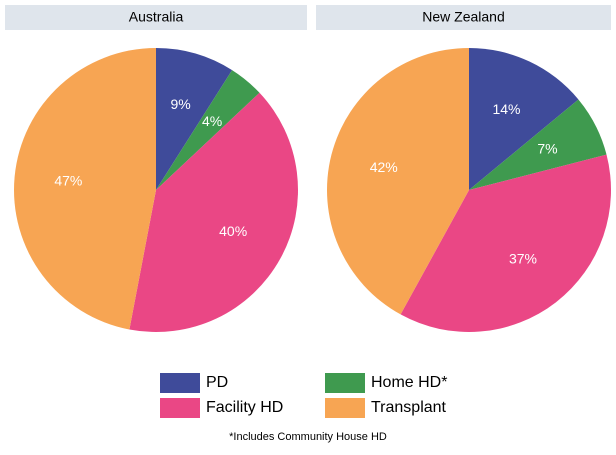  I want to click on panel-title: New Zealand, so click(463, 17).